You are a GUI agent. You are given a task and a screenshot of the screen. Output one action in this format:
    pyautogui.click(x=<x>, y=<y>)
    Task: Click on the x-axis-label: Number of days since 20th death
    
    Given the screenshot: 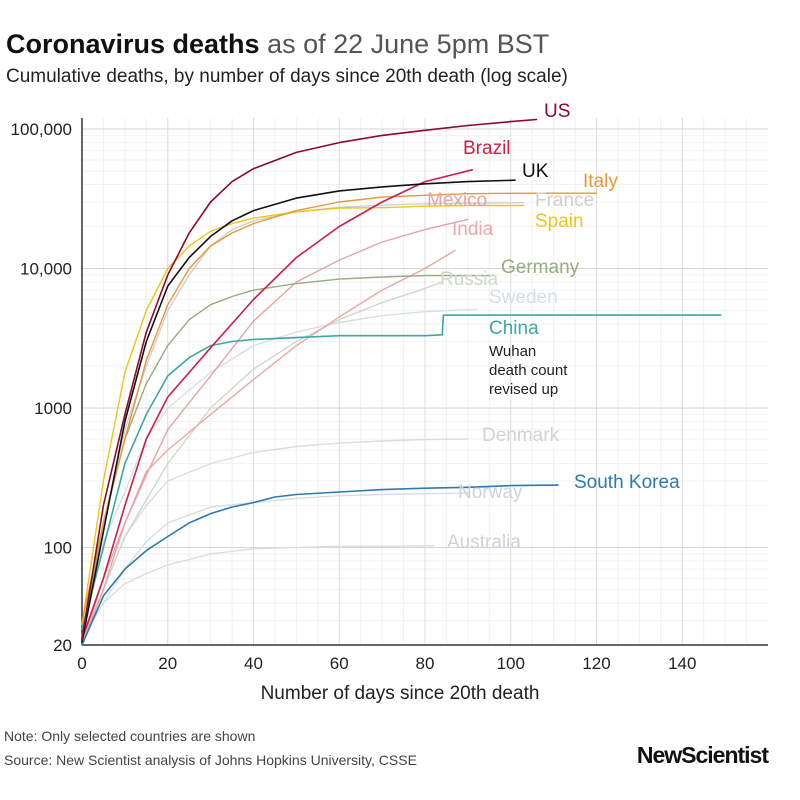 What is the action you would take?
    pyautogui.click(x=400, y=693)
    